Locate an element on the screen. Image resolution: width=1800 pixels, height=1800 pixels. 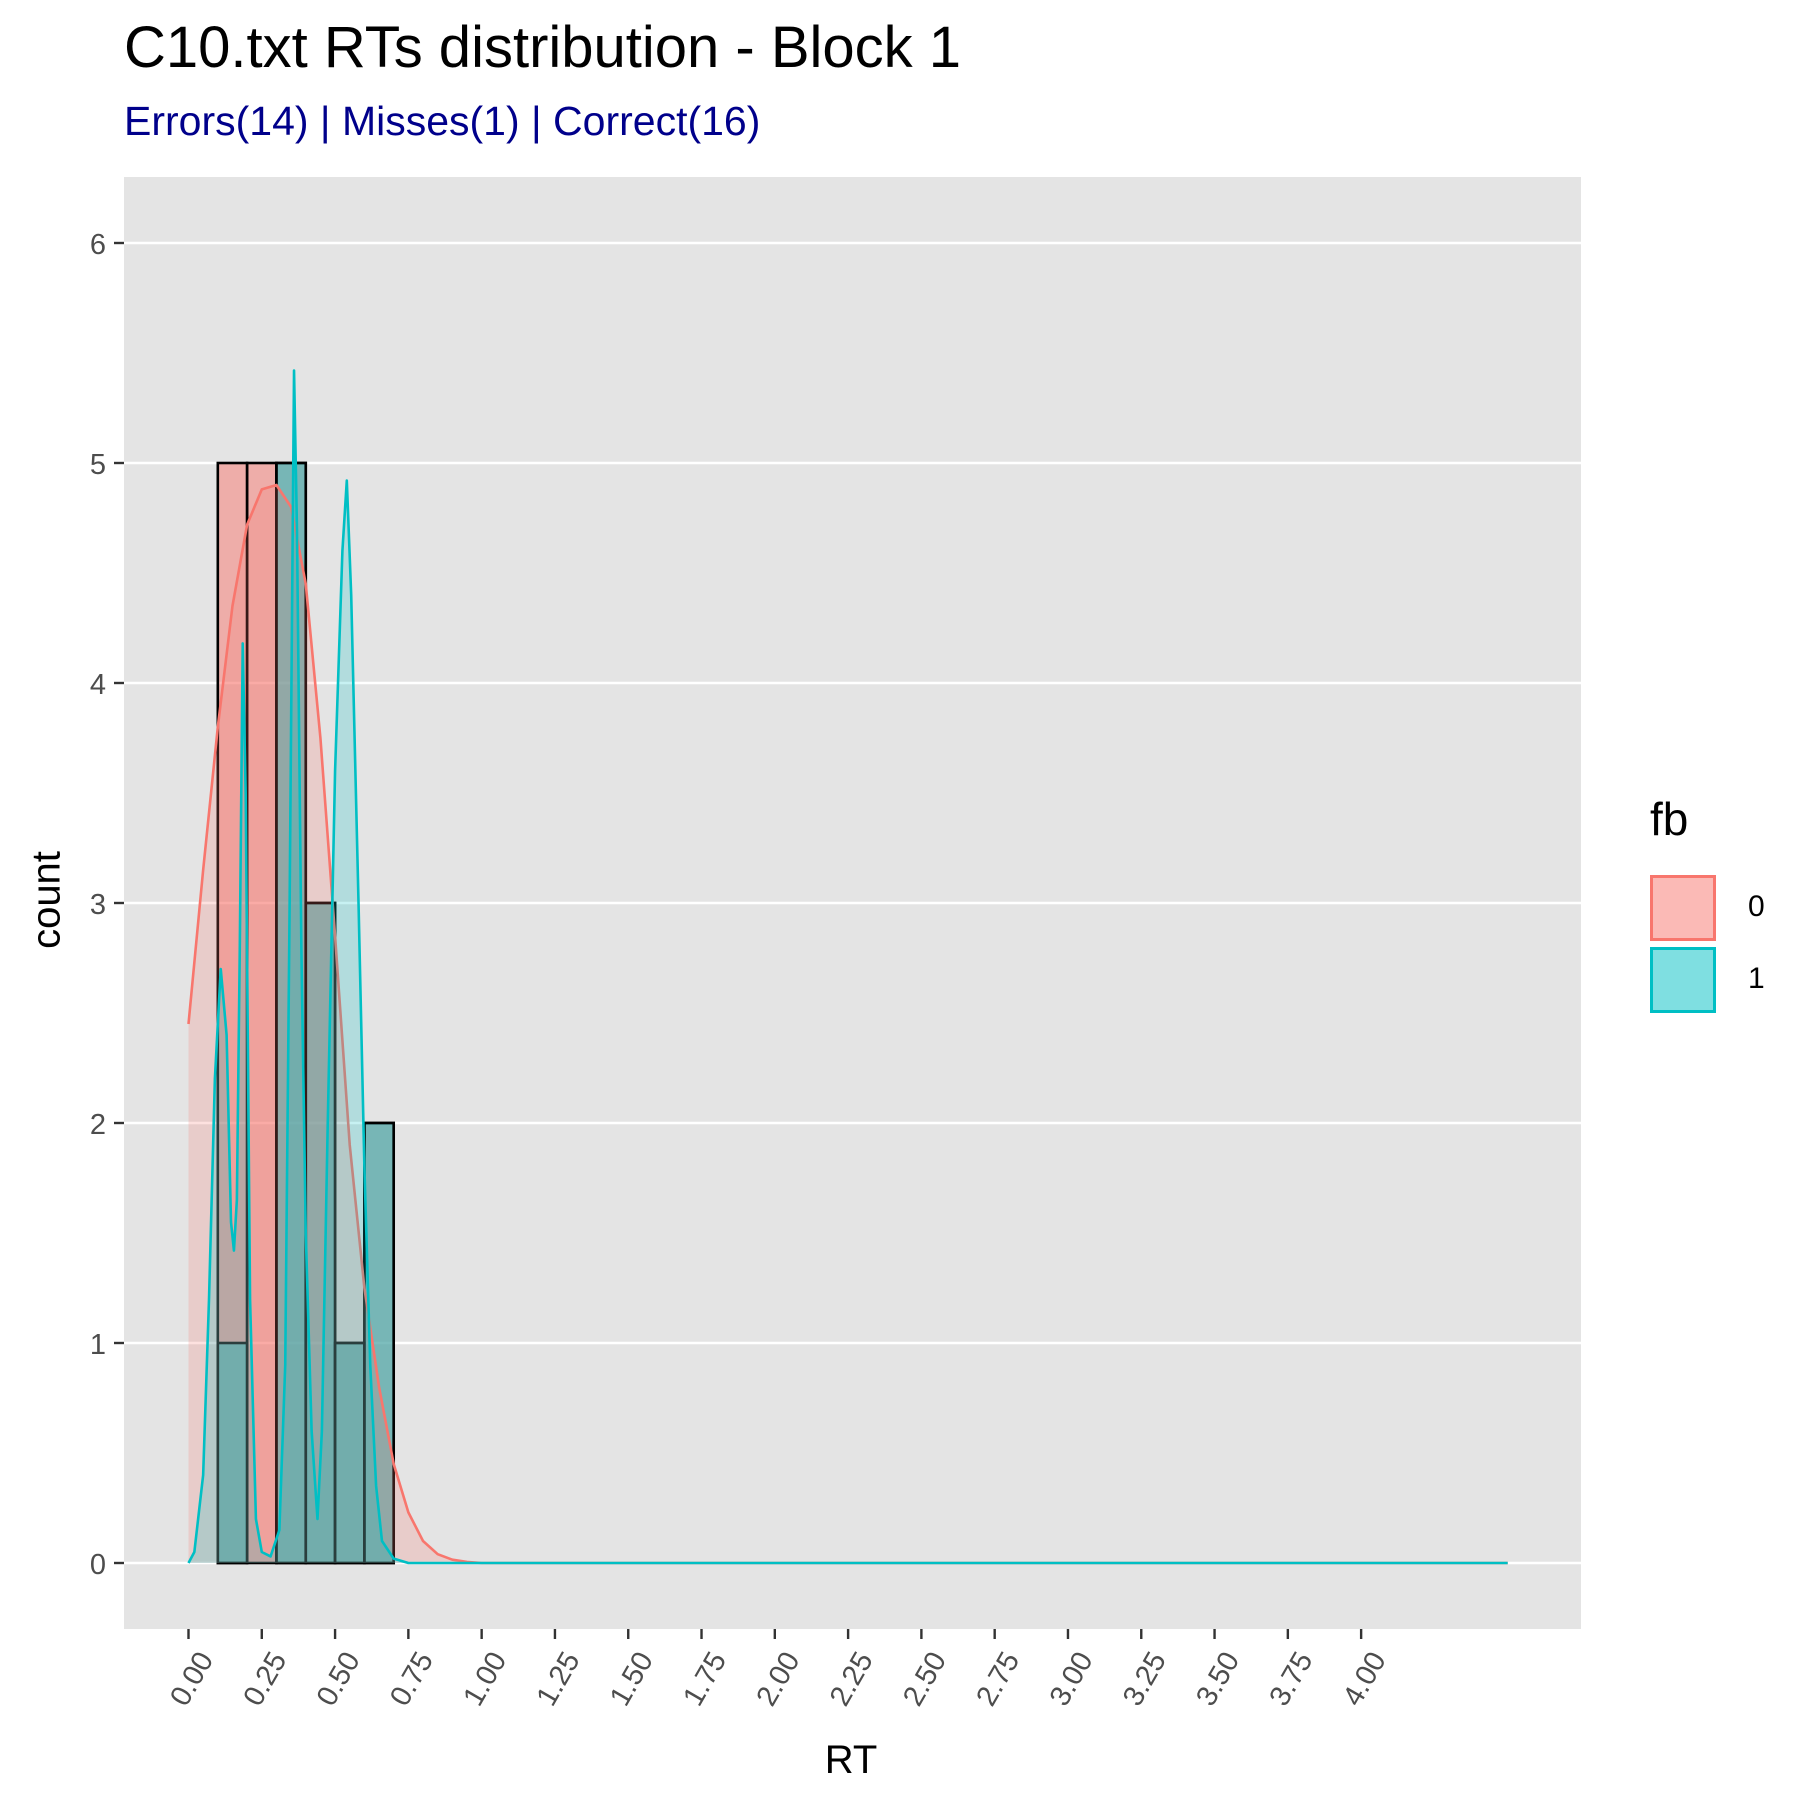
y-tick-label: 0 is located at coordinates (98, 1565).